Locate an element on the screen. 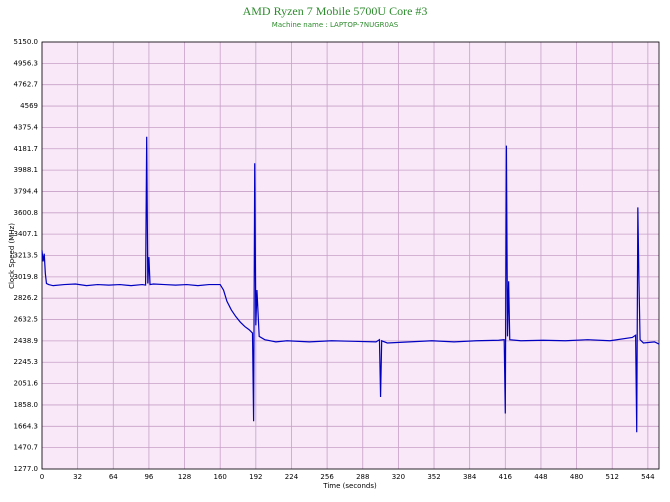  y-tick-label: 3600.8 is located at coordinates (26, 213).